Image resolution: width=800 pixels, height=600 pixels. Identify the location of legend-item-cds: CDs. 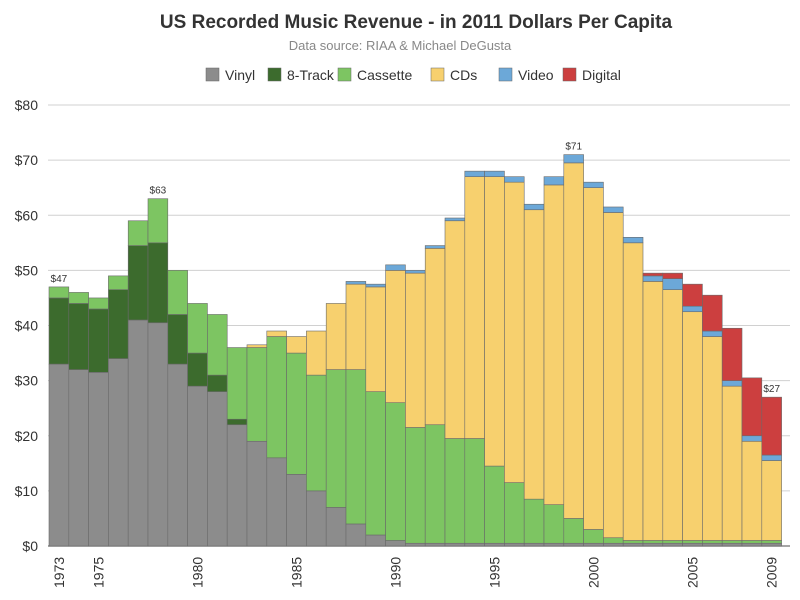
(453, 75).